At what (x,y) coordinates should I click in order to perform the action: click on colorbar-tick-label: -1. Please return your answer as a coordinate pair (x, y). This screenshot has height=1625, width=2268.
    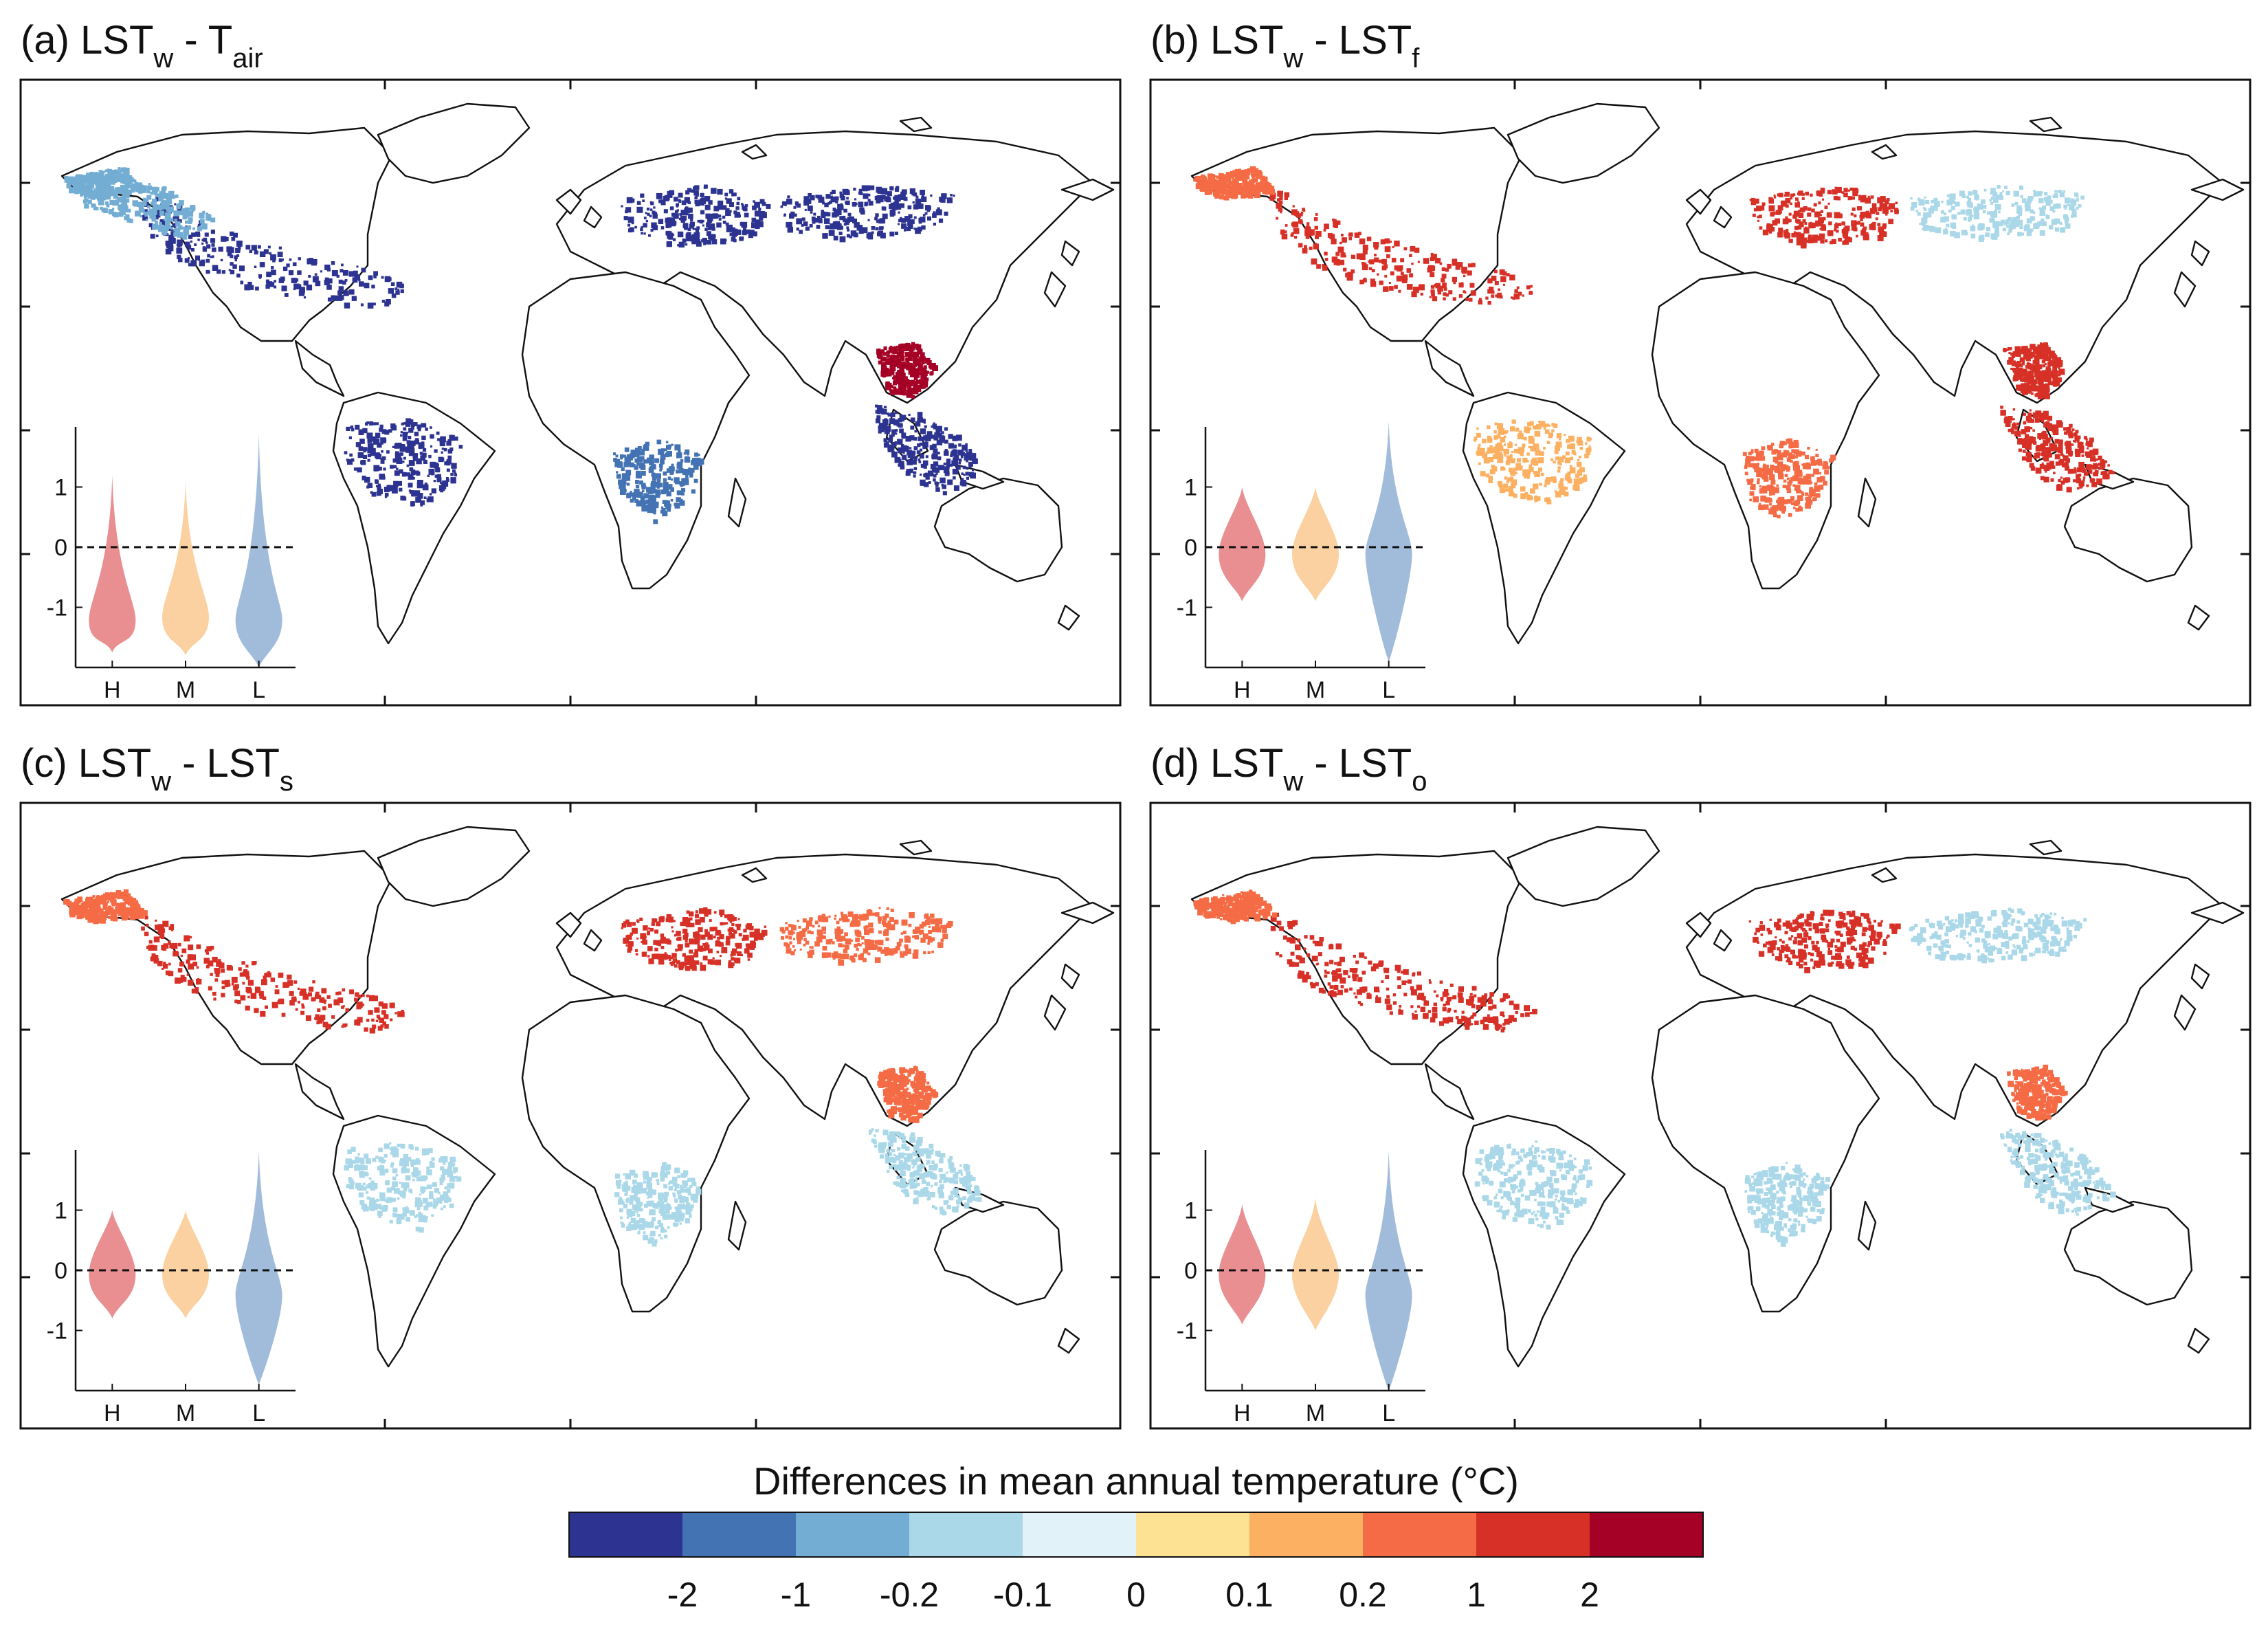
    Looking at the image, I should click on (796, 1595).